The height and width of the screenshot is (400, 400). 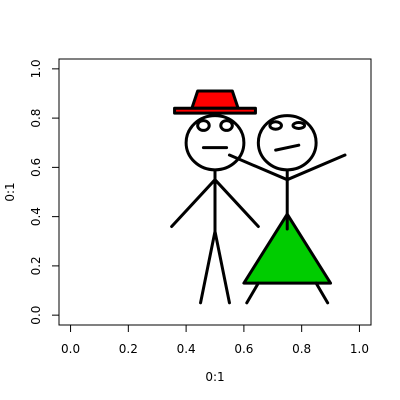 What do you see at coordinates (275, 125) in the screenshot?
I see `woman-eye-left` at bounding box center [275, 125].